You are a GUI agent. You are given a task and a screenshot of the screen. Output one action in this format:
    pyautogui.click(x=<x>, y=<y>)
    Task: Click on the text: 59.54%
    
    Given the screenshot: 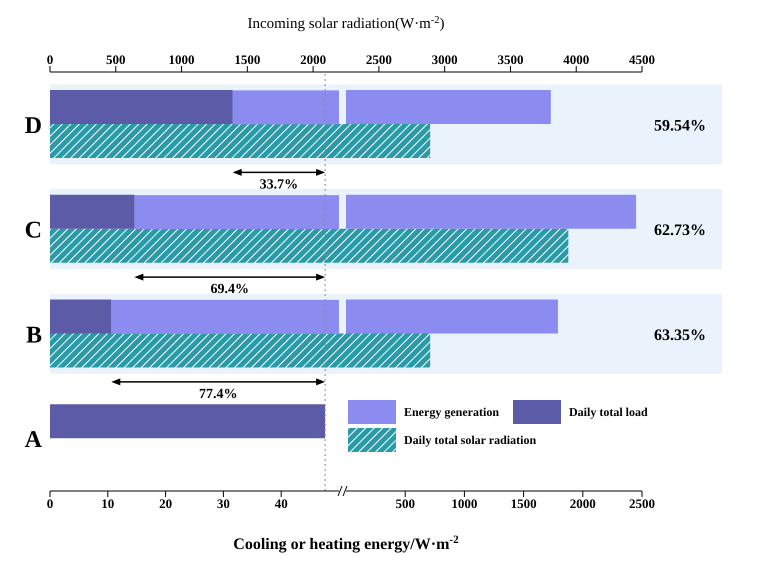 What is the action you would take?
    pyautogui.click(x=680, y=125)
    